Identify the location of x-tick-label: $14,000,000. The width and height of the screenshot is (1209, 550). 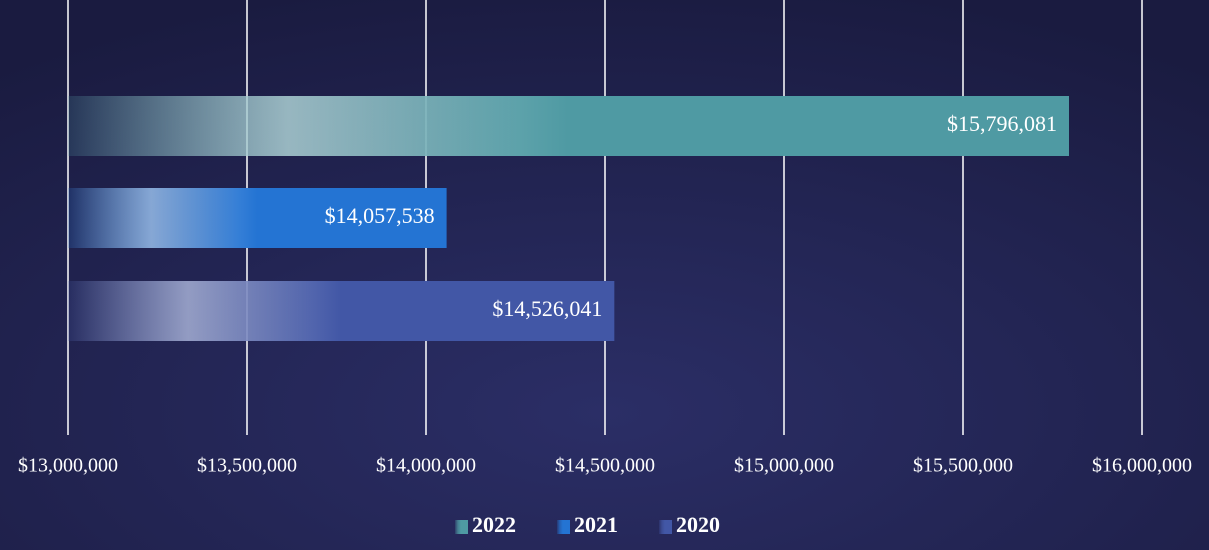
(426, 466).